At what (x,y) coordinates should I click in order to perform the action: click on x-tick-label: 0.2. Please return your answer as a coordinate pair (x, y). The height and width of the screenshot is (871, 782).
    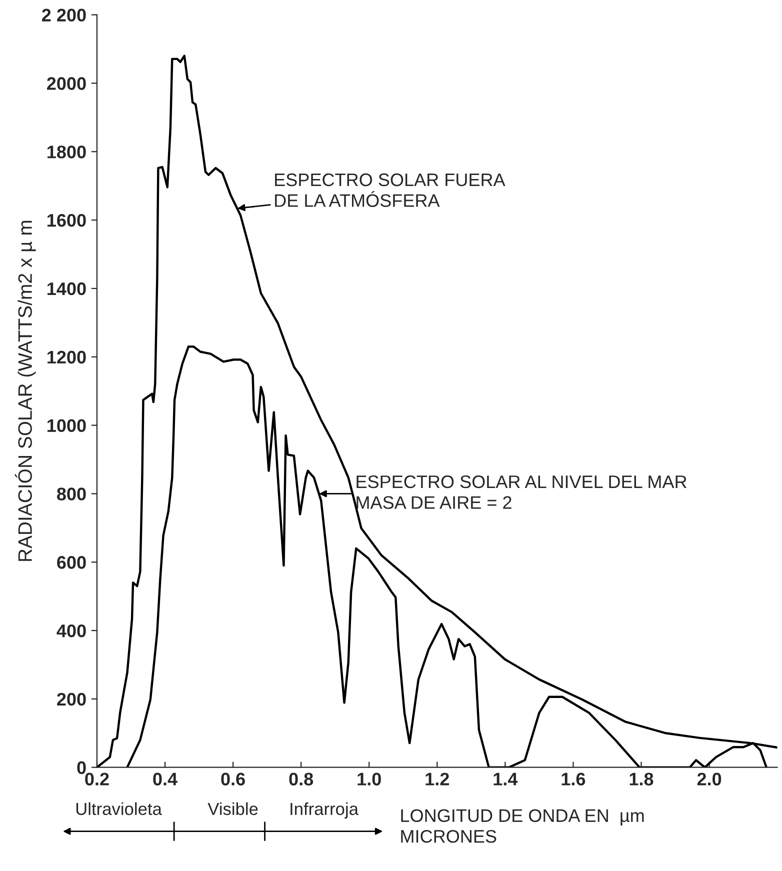
    Looking at the image, I should click on (97, 779).